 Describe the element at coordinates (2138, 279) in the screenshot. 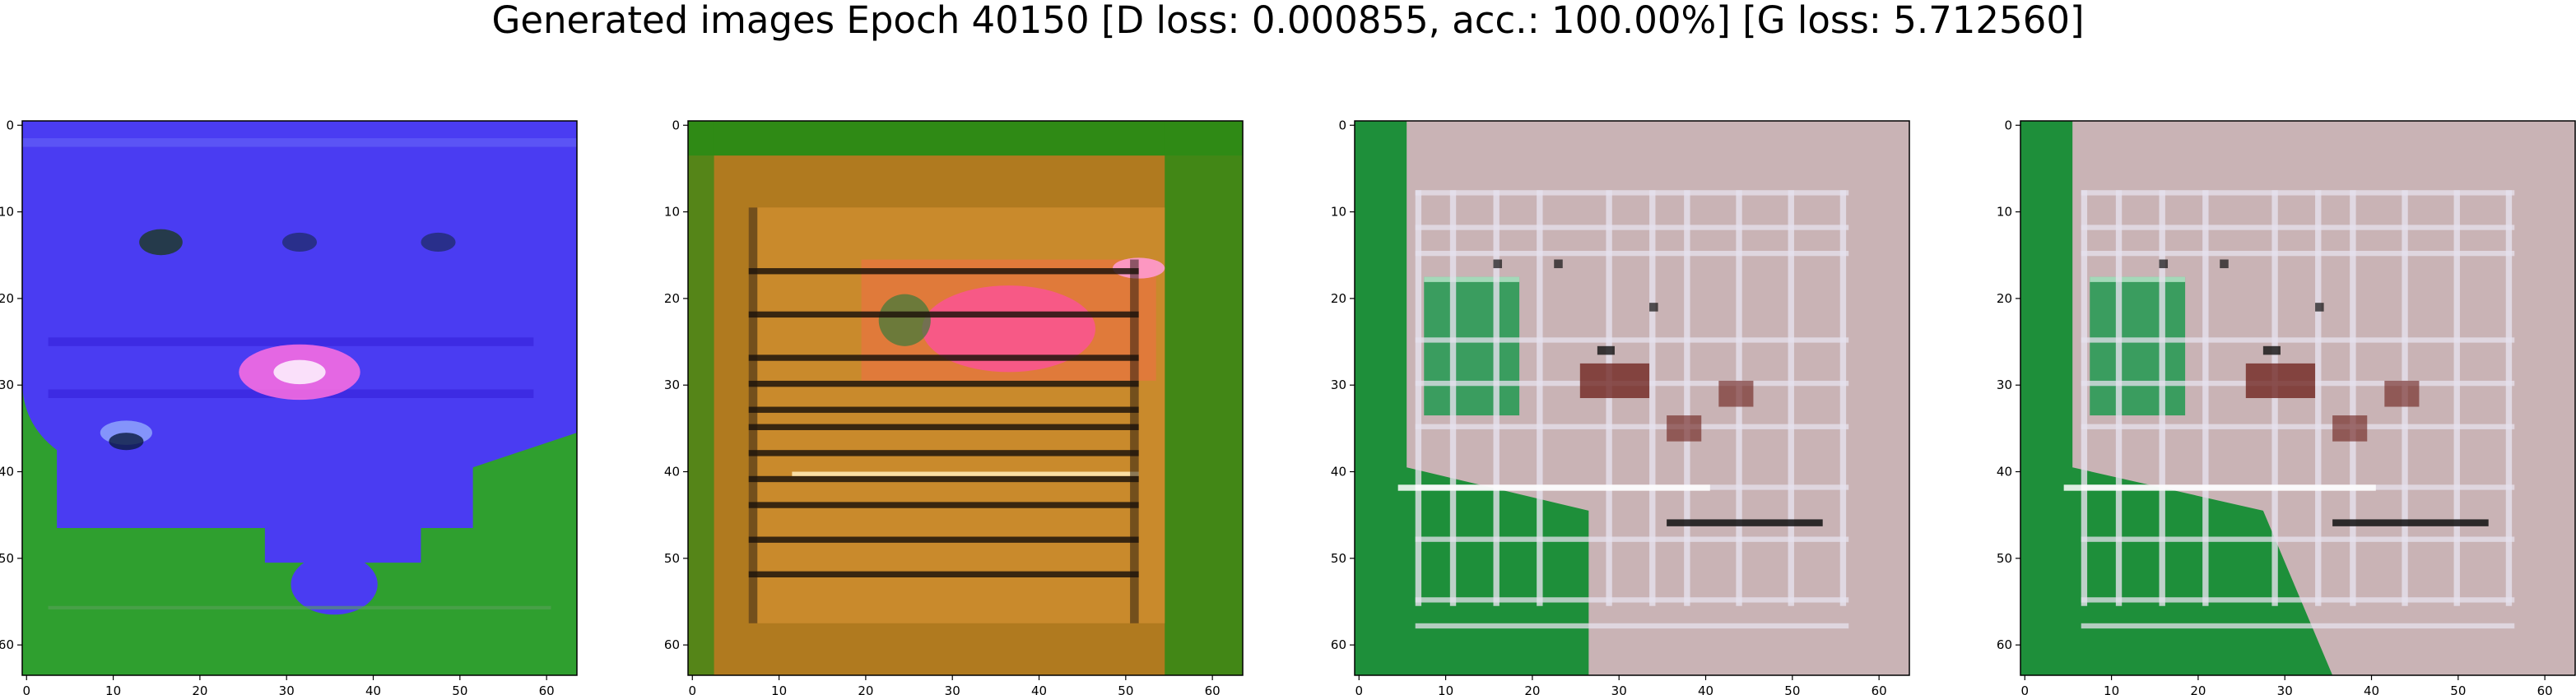

I see `green-square-top` at that location.